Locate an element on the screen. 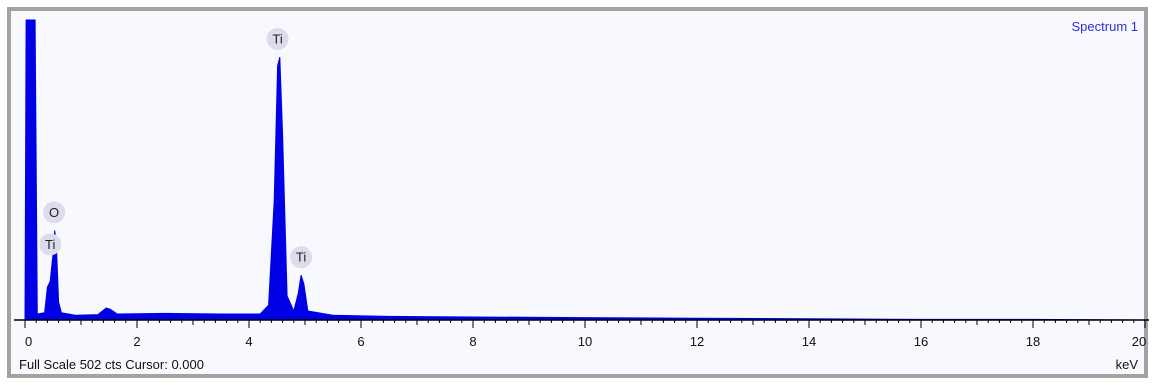  x-tick-label: 20 is located at coordinates (1139, 341).